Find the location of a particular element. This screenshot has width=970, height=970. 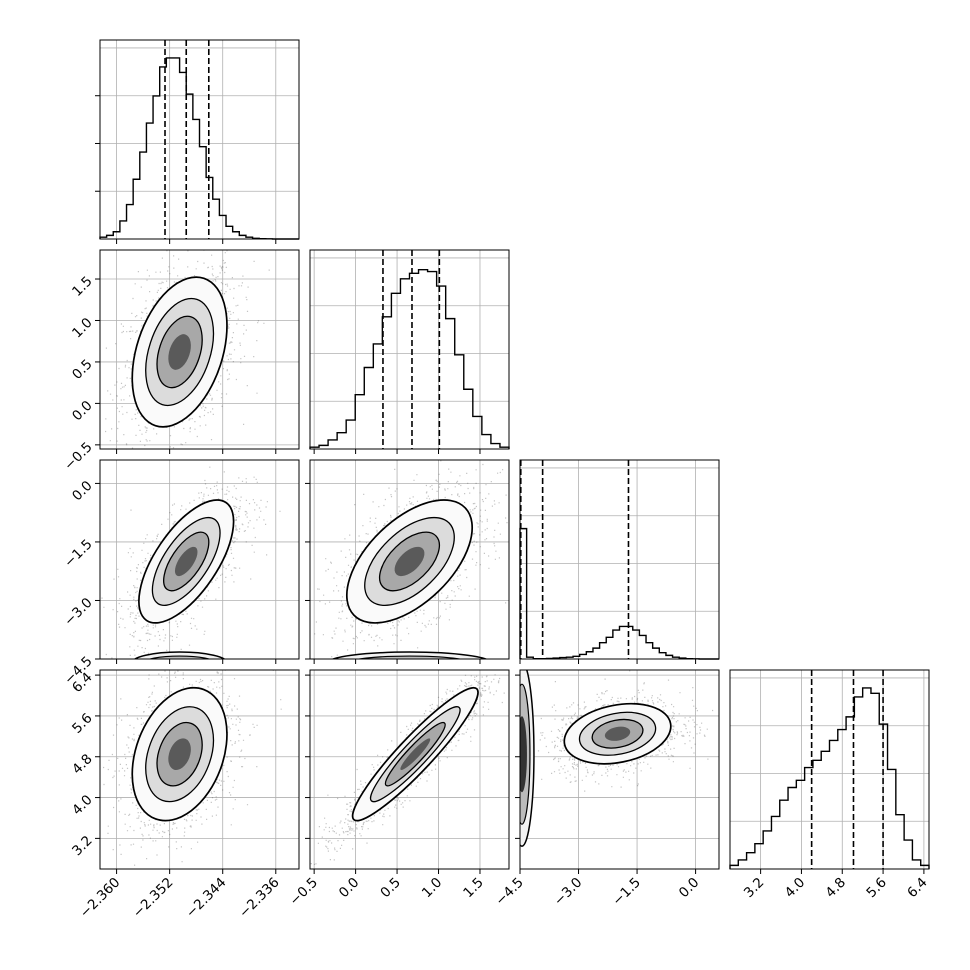

x-tick-label: −0.5 is located at coordinates (303, 892).